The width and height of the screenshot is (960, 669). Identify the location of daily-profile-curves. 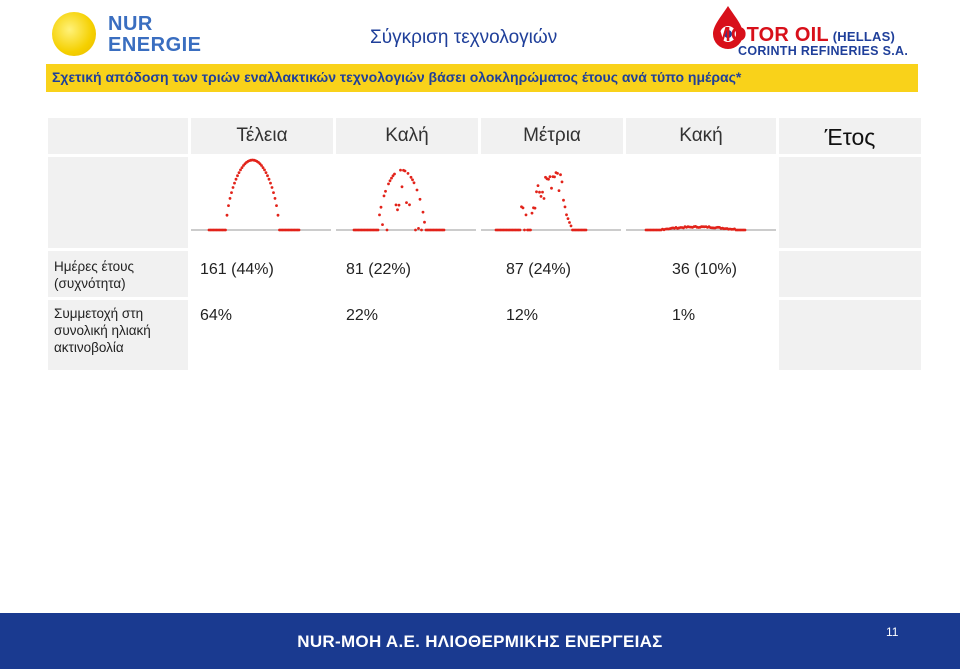
(483, 195).